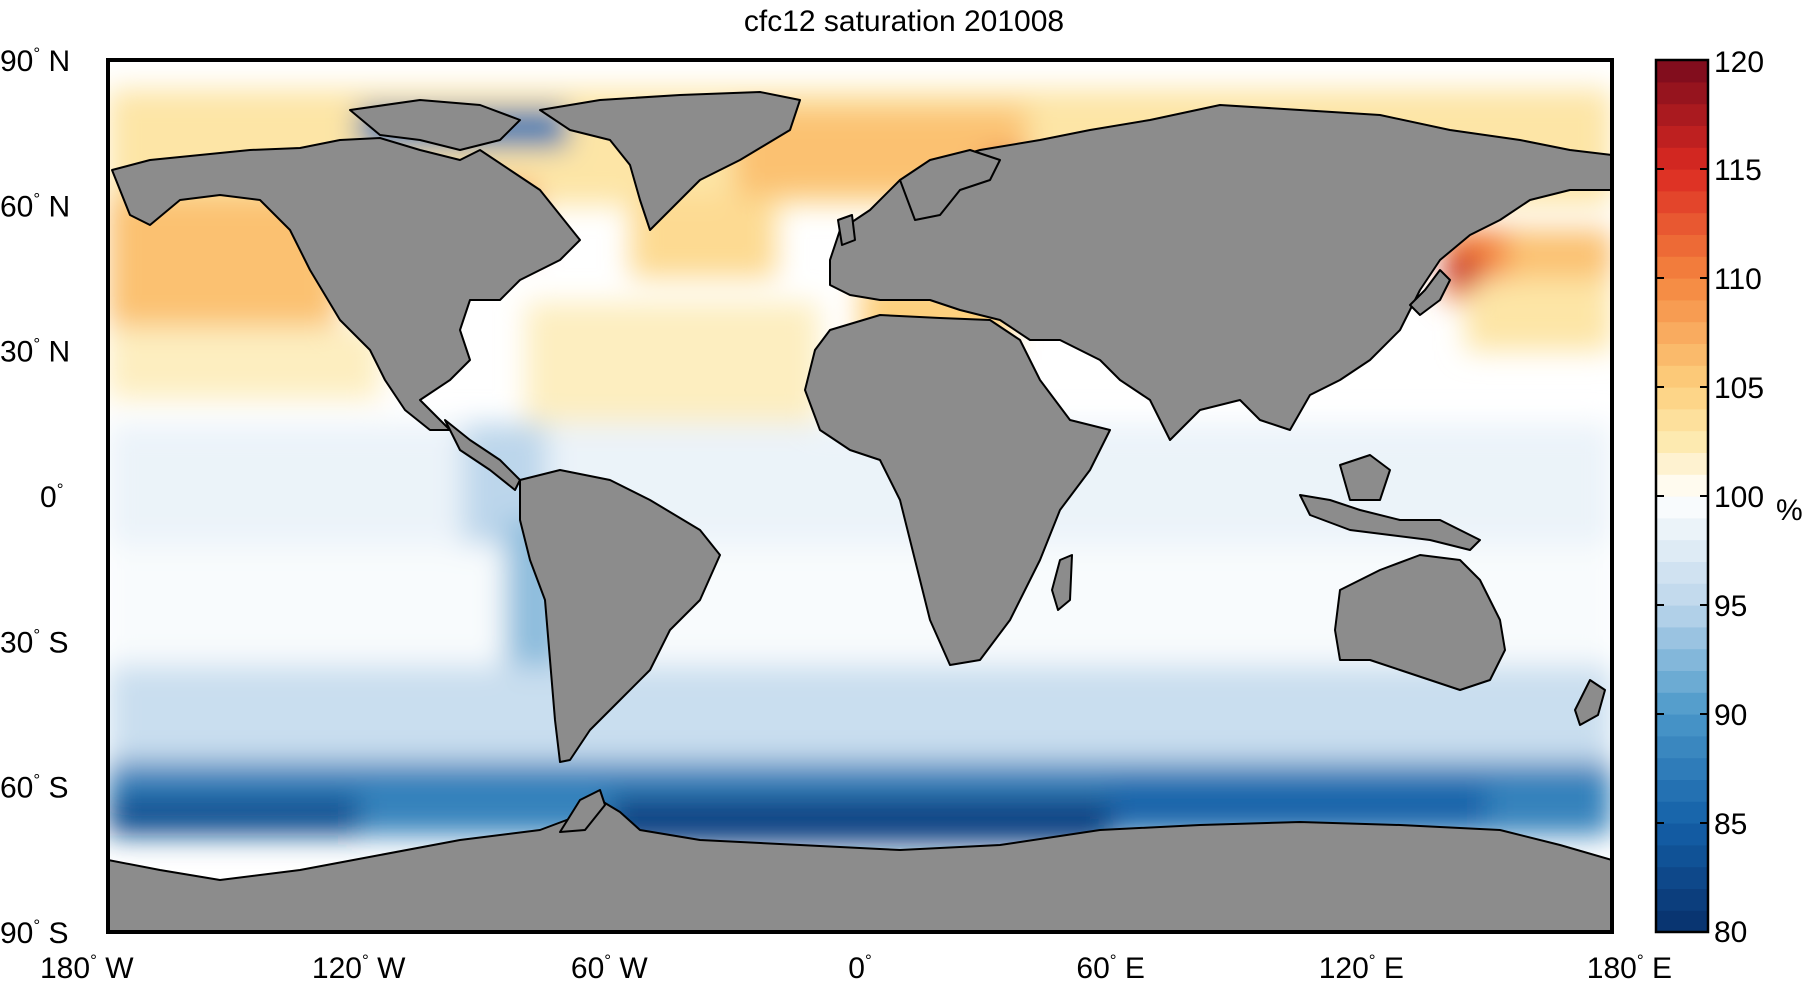 The height and width of the screenshot is (984, 1808). What do you see at coordinates (950, 185) in the screenshot?
I see `scandinavia` at bounding box center [950, 185].